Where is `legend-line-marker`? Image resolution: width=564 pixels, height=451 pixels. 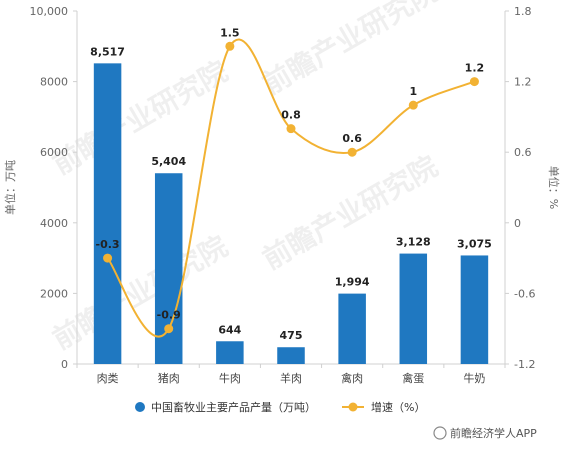 legend-line-marker is located at coordinates (353, 407).